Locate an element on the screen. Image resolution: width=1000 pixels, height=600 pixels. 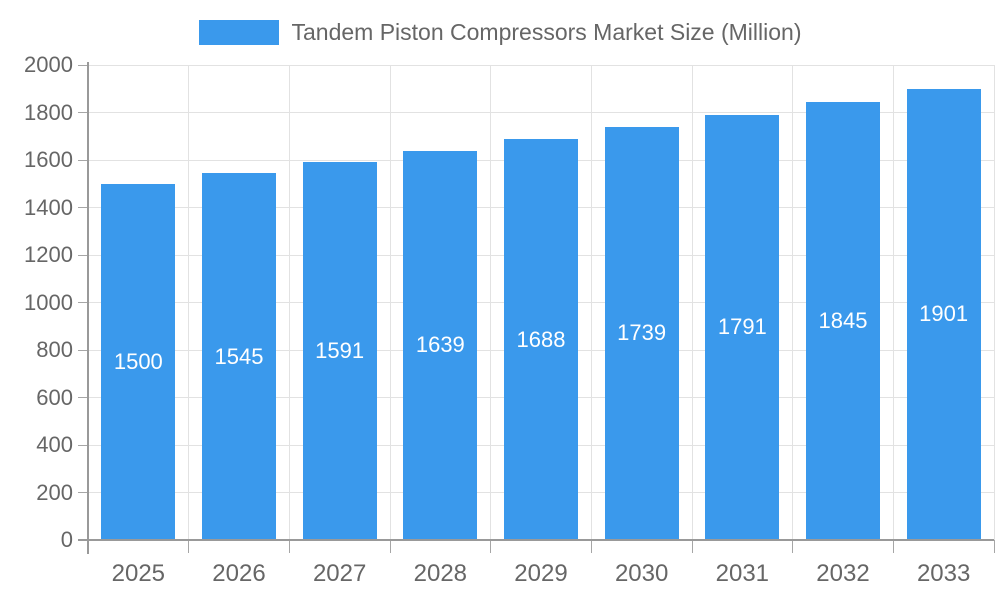
bar-value-label: 1739 is located at coordinates (642, 333).